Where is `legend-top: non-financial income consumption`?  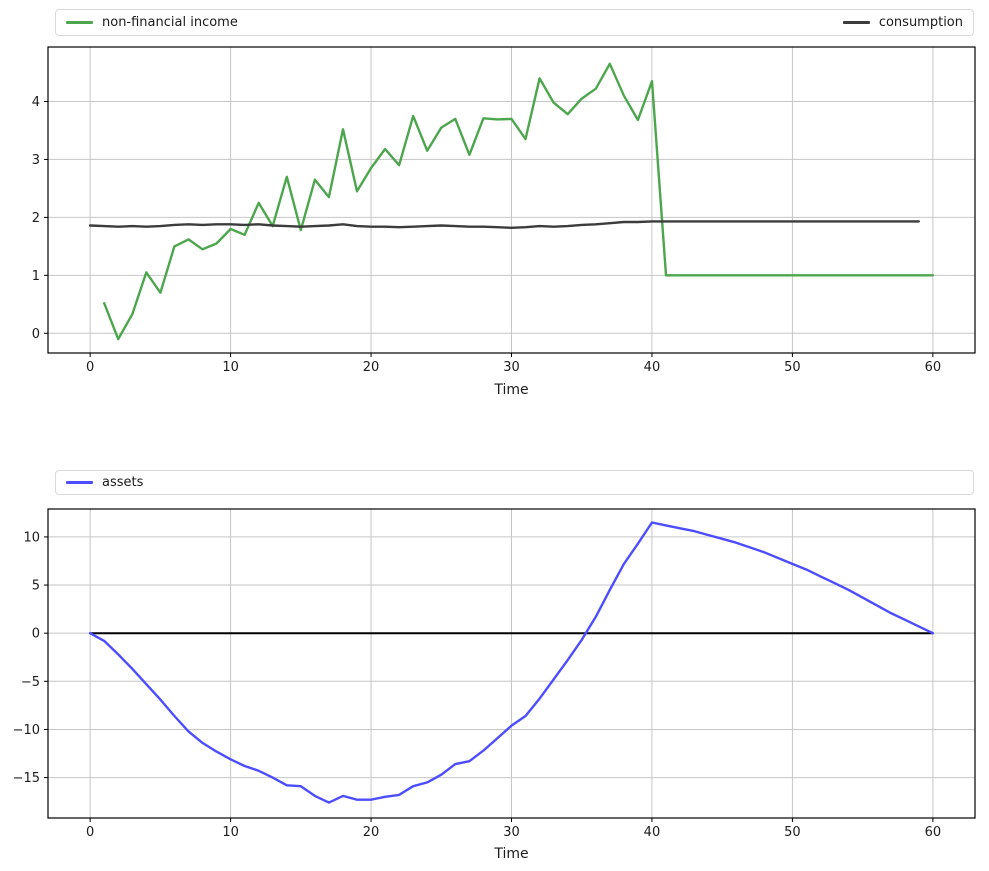 legend-top: non-financial income consumption is located at coordinates (514, 22).